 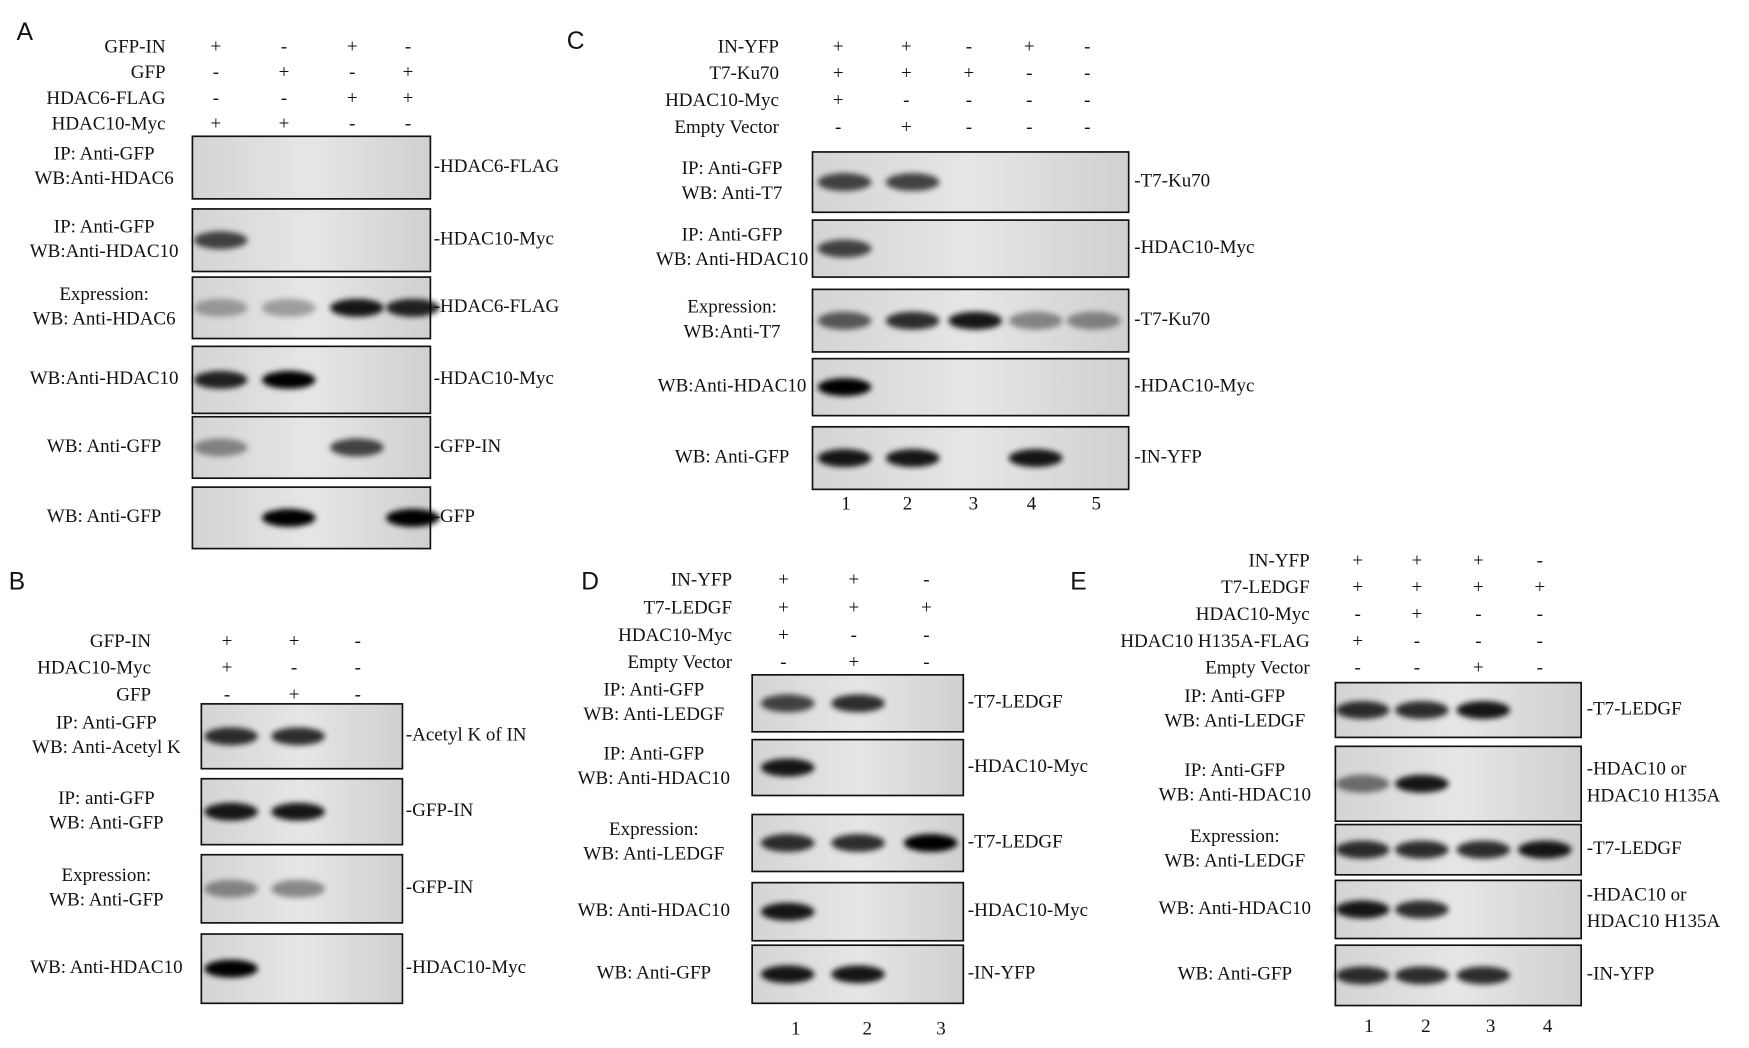 I want to click on blot-label: WB: Anti-T7, so click(x=732, y=193).